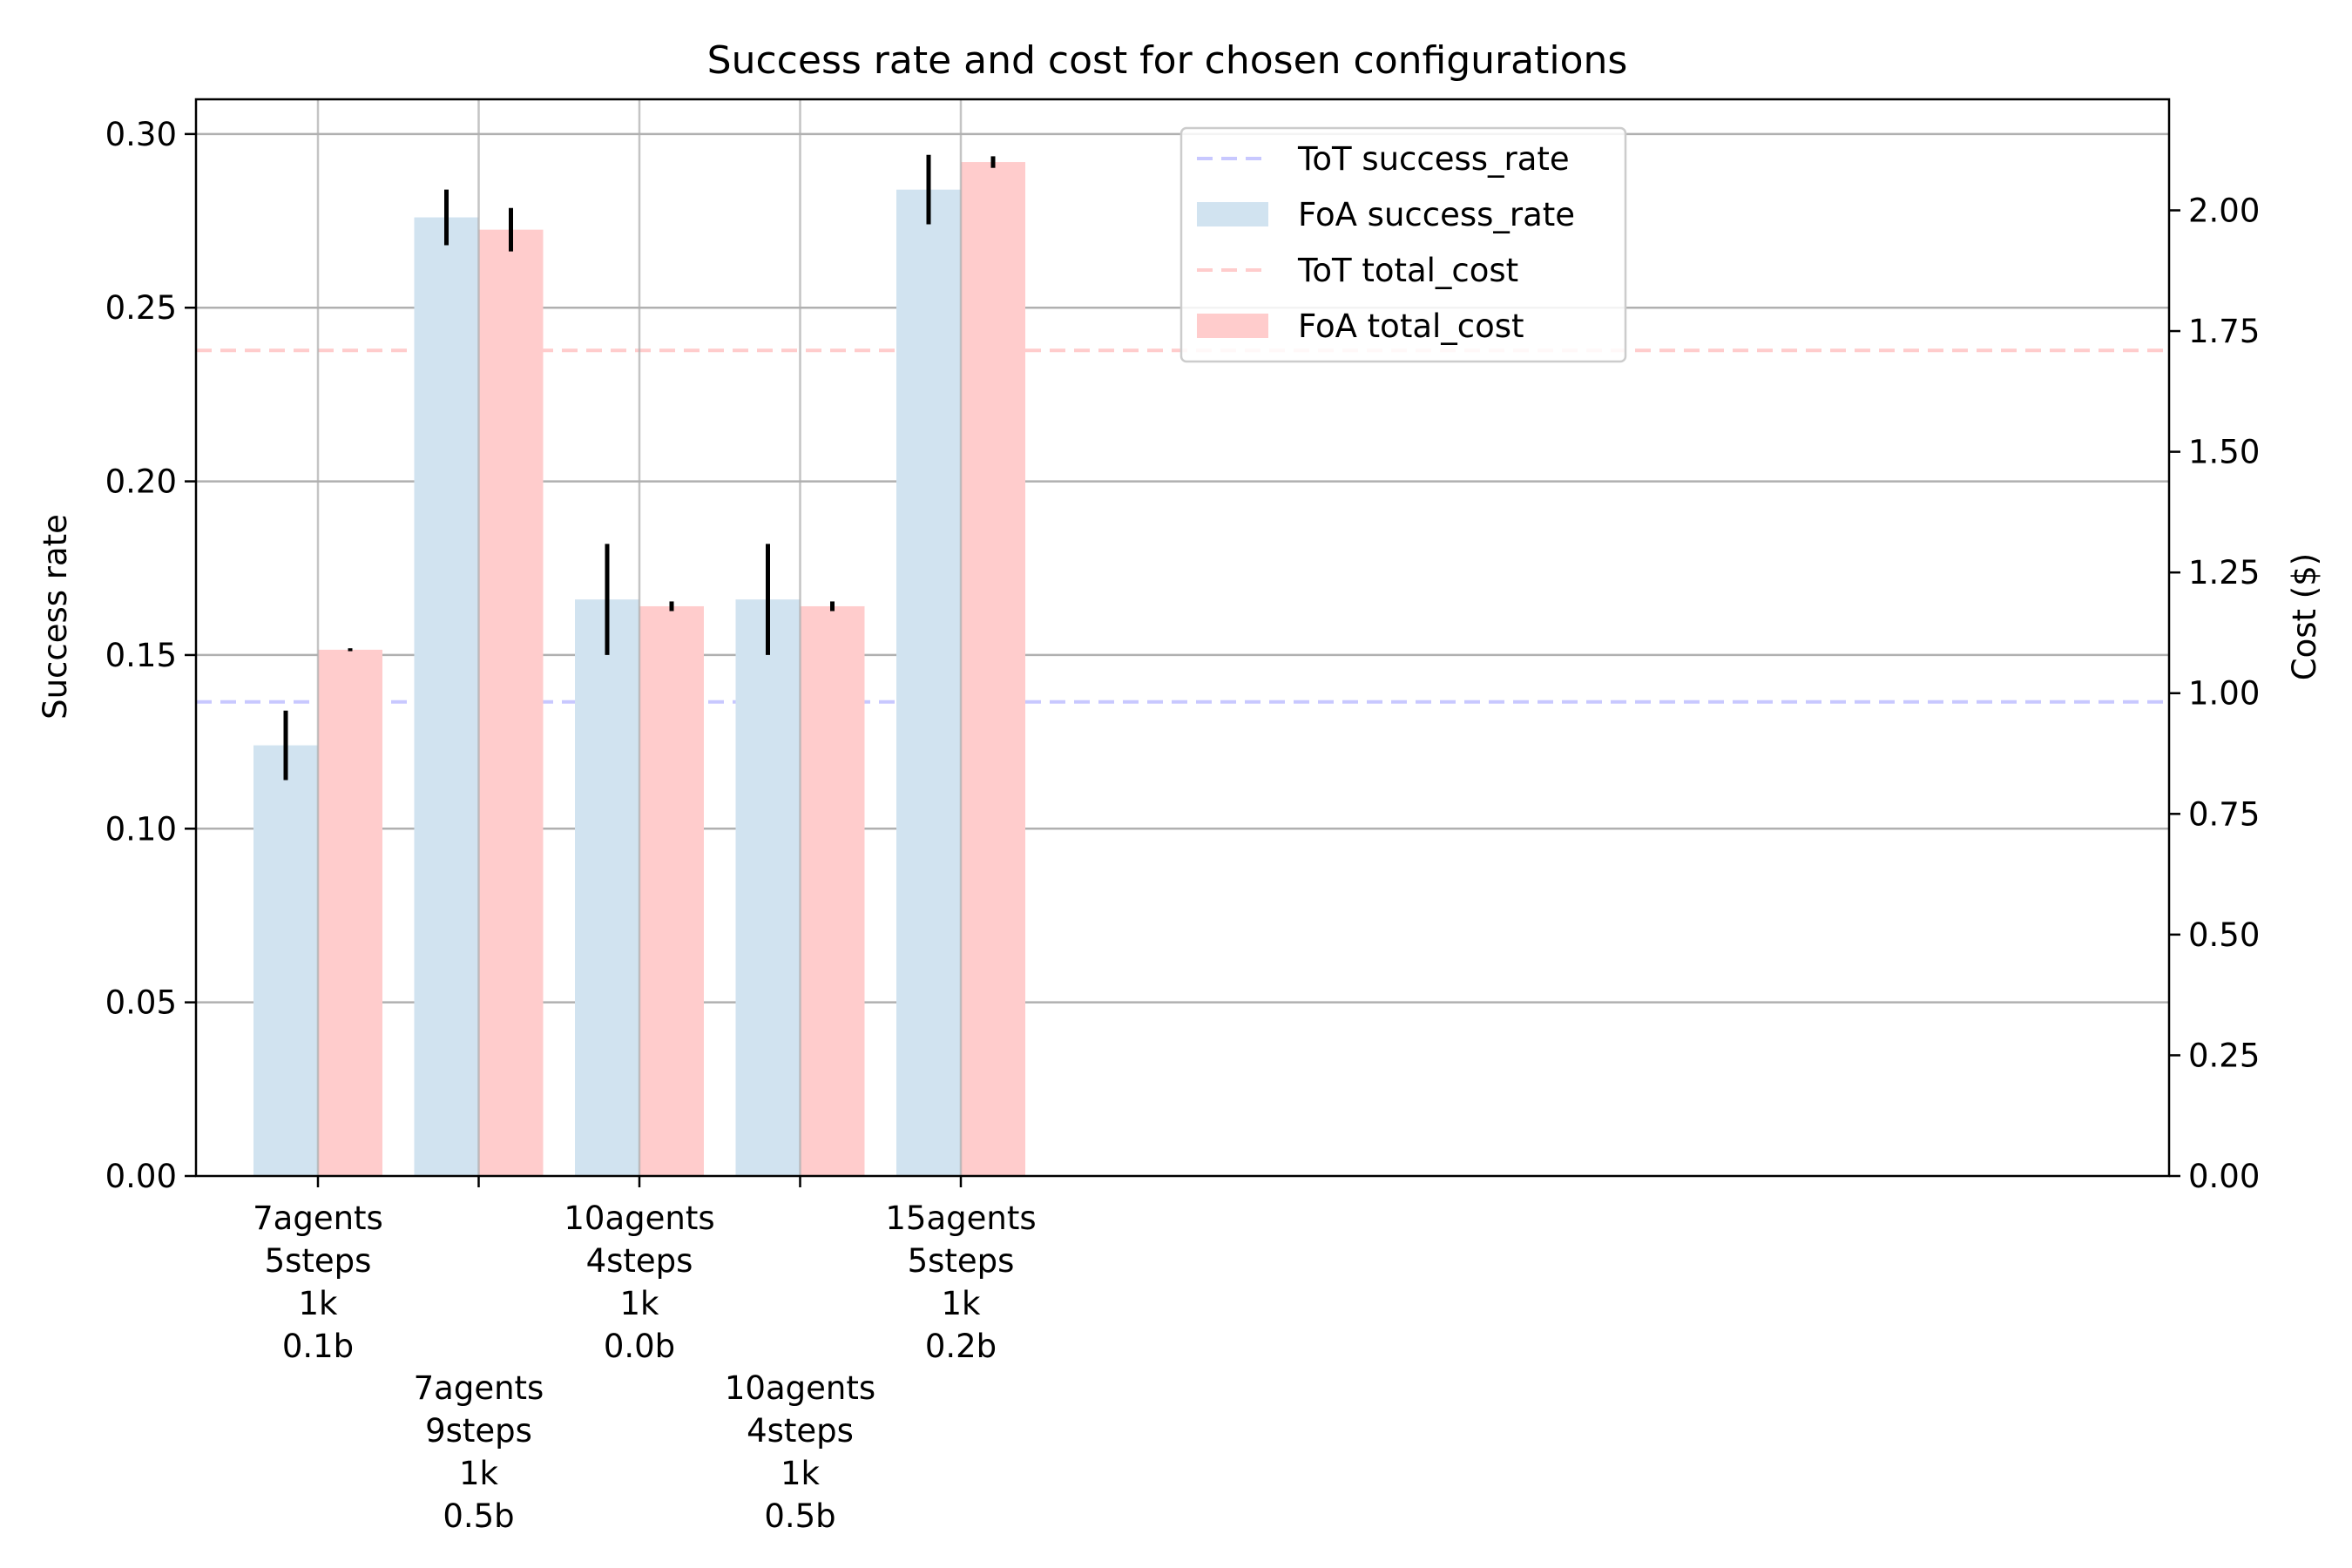 This screenshot has width=2352, height=1568. I want to click on y2-tick-label: 0.00, so click(2224, 1176).